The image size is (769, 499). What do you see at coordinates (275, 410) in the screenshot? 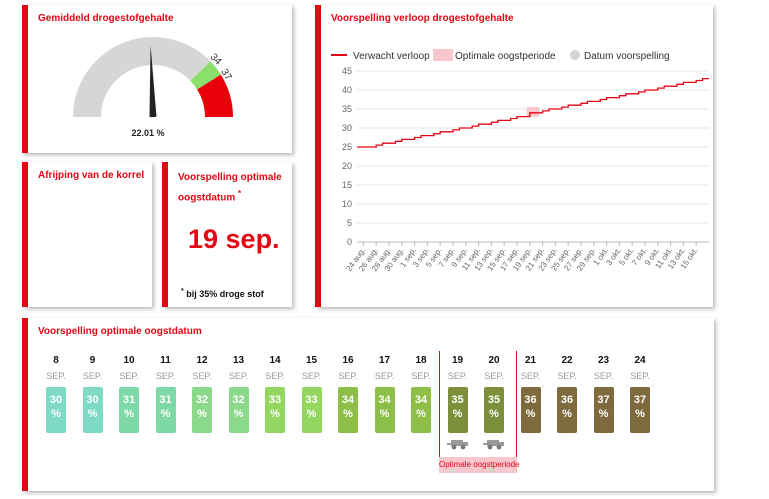
I see `day-value-badge: 33%` at bounding box center [275, 410].